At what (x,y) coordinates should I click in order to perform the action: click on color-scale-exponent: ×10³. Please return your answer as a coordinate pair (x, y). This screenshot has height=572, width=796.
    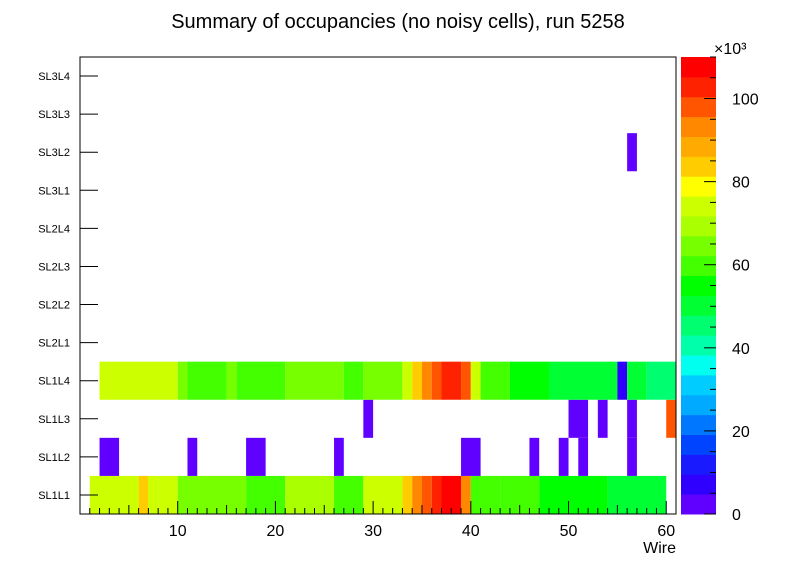
    Looking at the image, I should click on (730, 49).